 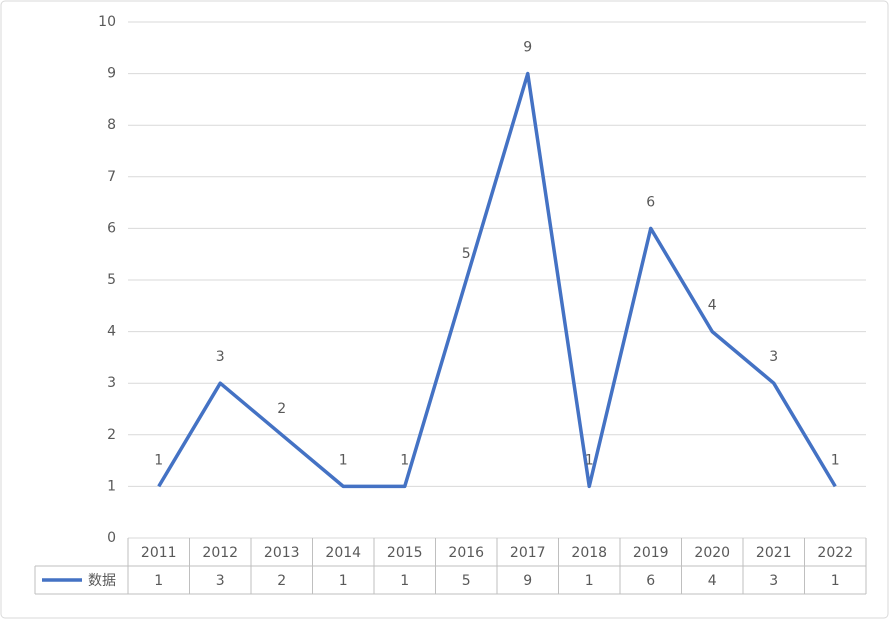 I want to click on data-label: 9, so click(x=527, y=48).